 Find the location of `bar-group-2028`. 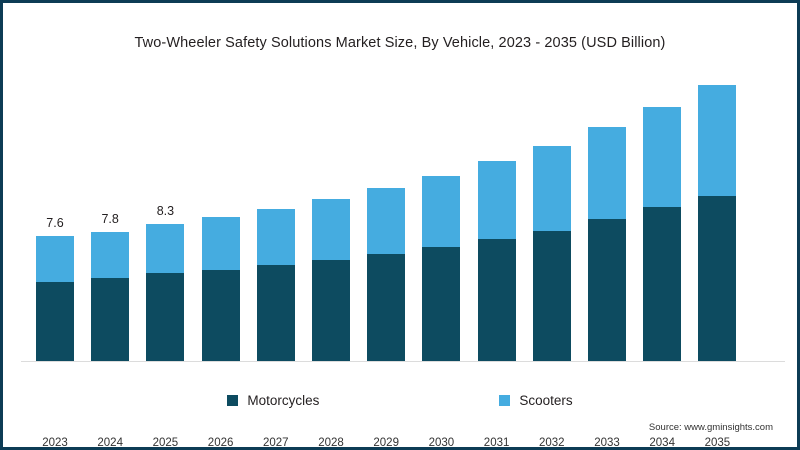

bar-group-2028 is located at coordinates (331, 280).